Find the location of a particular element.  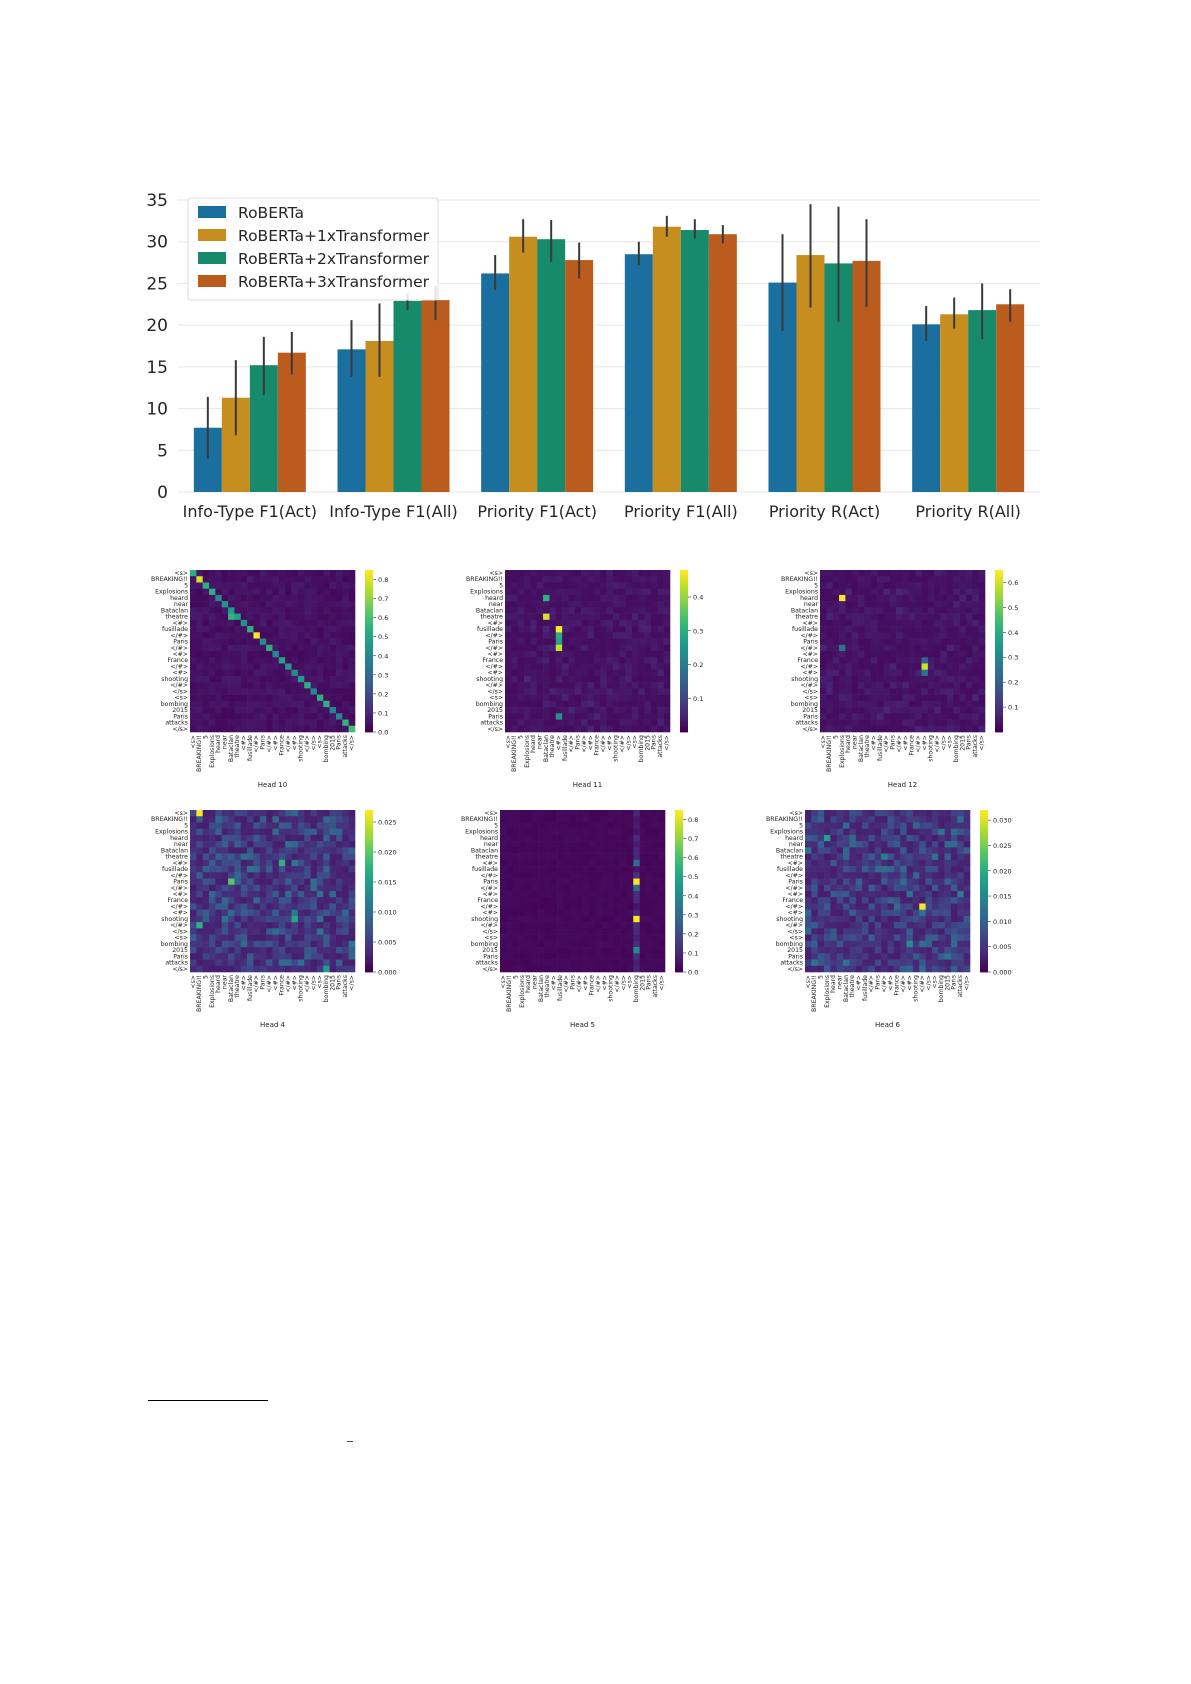

heatmap-x-tick-label: attacks is located at coordinates (960, 986).